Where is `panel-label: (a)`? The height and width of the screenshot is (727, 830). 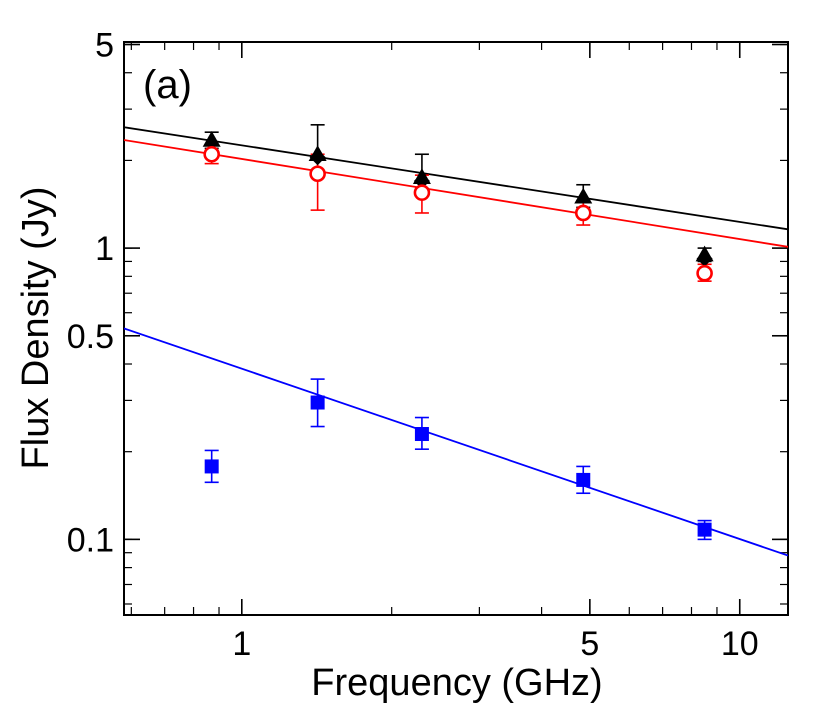 panel-label: (a) is located at coordinates (167, 85).